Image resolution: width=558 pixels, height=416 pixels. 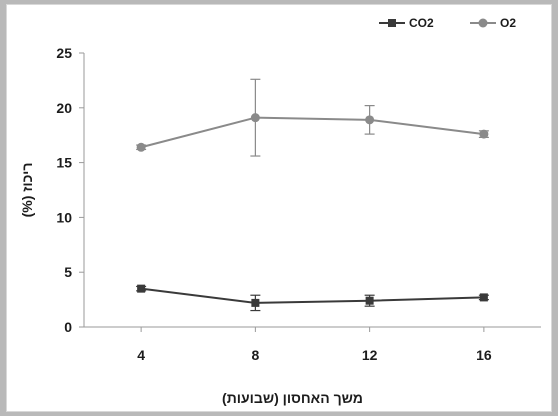 I want to click on legend-label: CO2, so click(x=421, y=23).